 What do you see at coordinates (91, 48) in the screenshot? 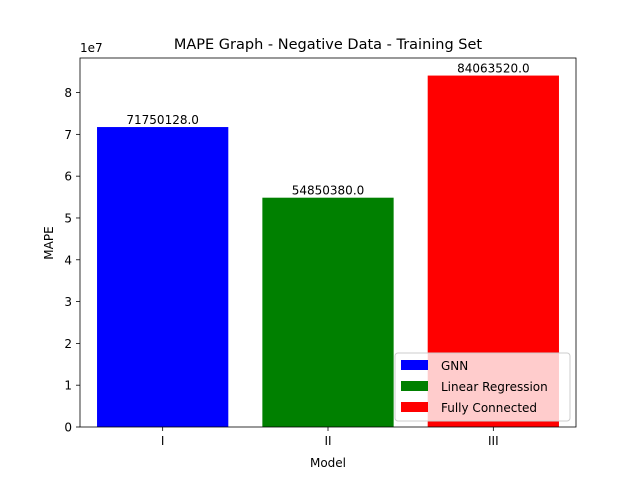
I see `y-multiplier-label: 1e7` at bounding box center [91, 48].